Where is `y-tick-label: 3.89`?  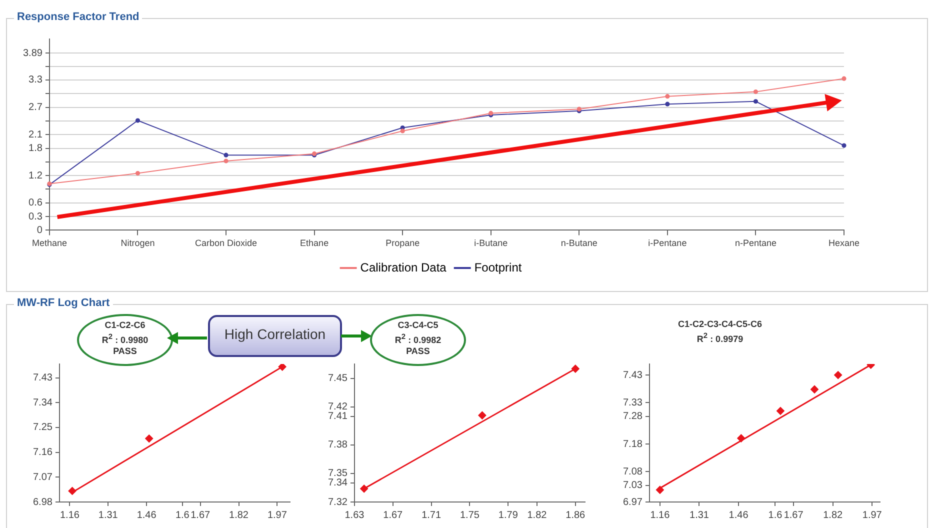
y-tick-label: 3.89 is located at coordinates (32, 53).